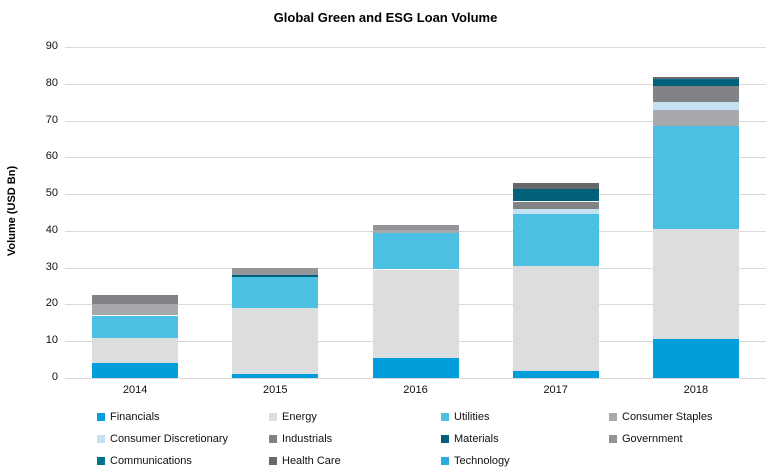 The height and width of the screenshot is (472, 771). Describe the element at coordinates (275, 341) in the screenshot. I see `bar-2015-energy` at that location.